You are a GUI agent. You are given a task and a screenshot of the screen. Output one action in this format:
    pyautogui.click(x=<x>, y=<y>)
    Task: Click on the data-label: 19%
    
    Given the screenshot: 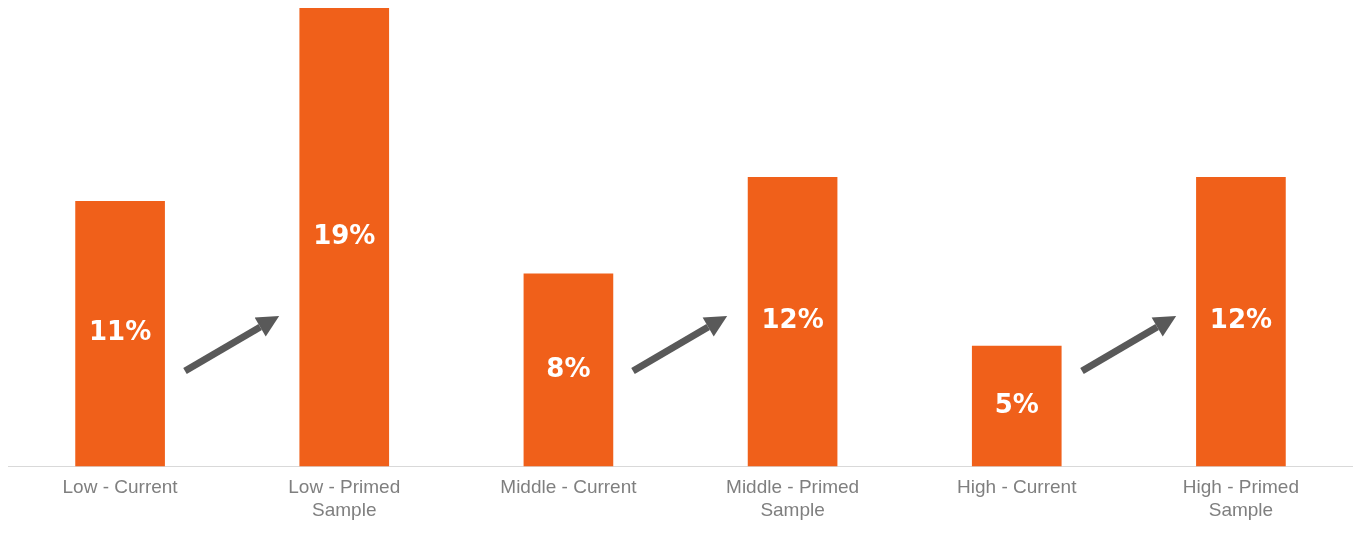 What is the action you would take?
    pyautogui.click(x=344, y=234)
    